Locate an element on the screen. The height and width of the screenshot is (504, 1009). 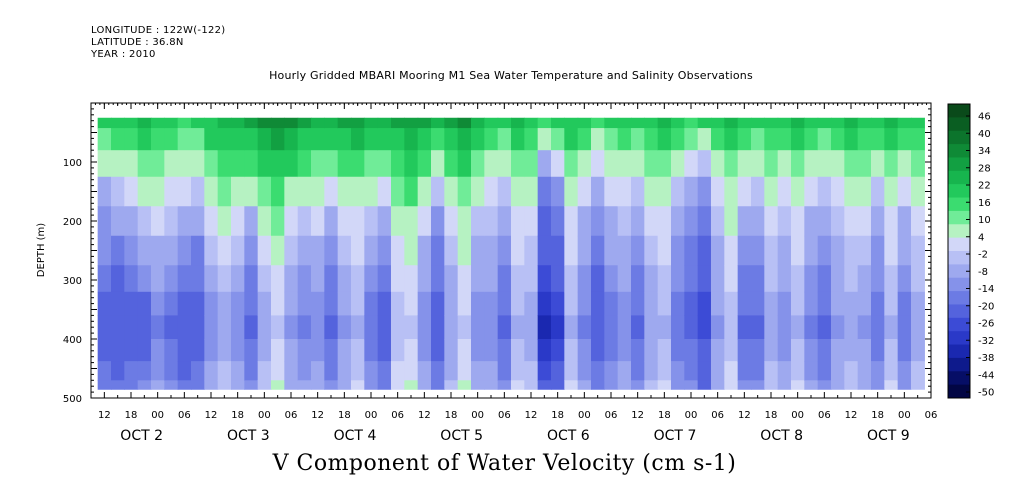
x-day-label: OCT 9 is located at coordinates (888, 436).